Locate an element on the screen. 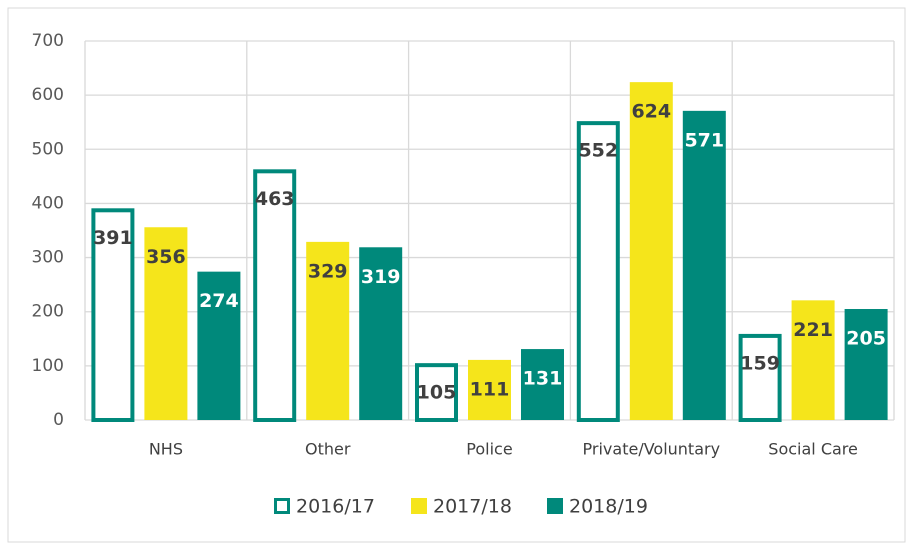 This screenshot has width=906, height=543. data-label: 111 is located at coordinates (490, 389).